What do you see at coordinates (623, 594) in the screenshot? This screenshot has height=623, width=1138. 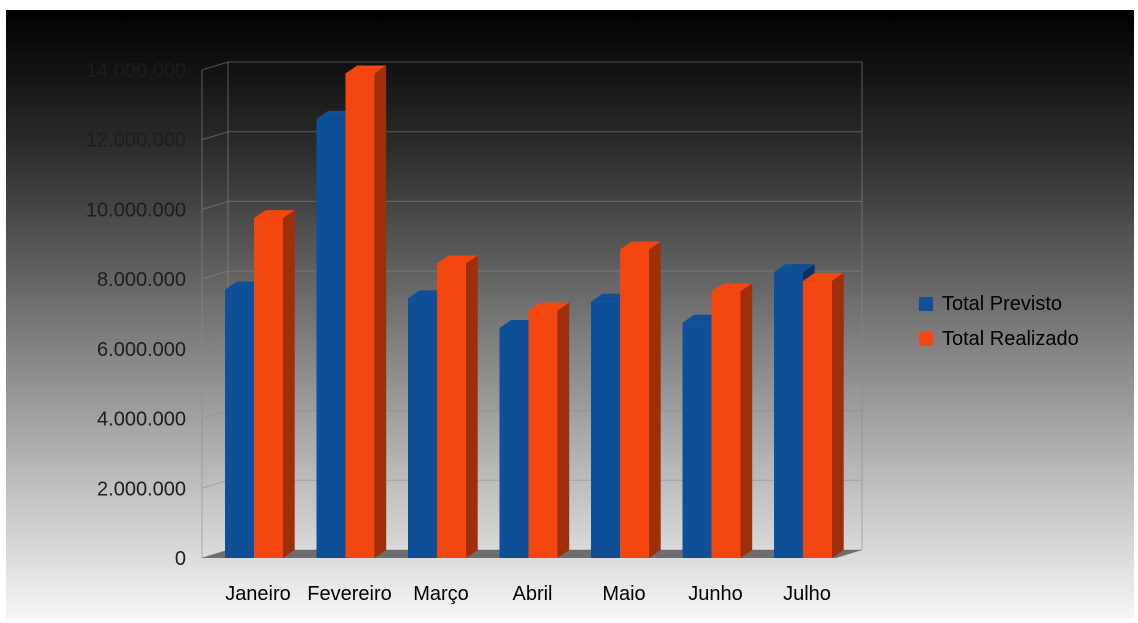 I see `x-tick-label: Maio` at bounding box center [623, 594].